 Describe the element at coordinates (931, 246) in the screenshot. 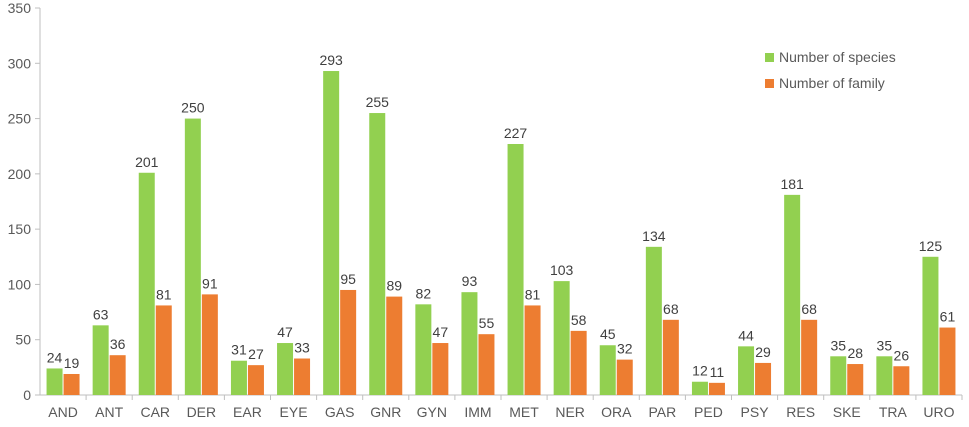

I see `data-label: 125` at that location.